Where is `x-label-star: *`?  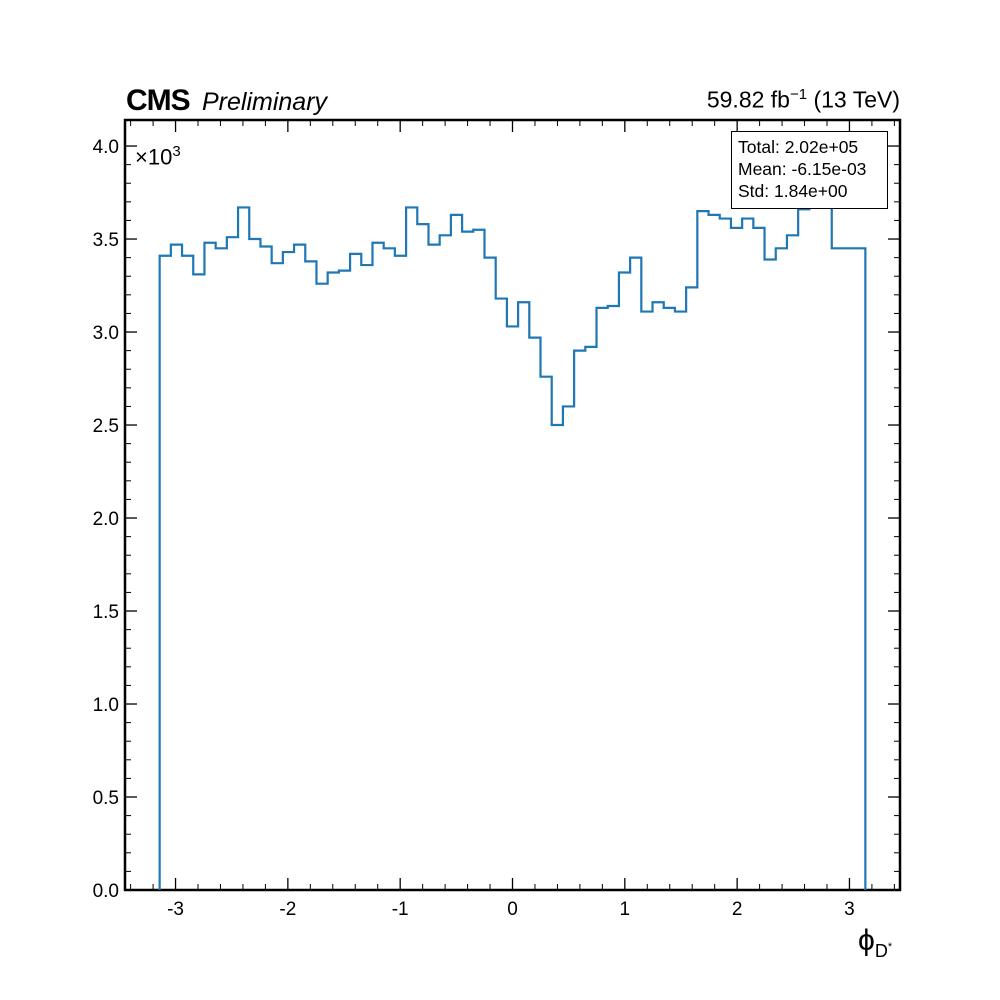 x-label-star: * is located at coordinates (890, 947).